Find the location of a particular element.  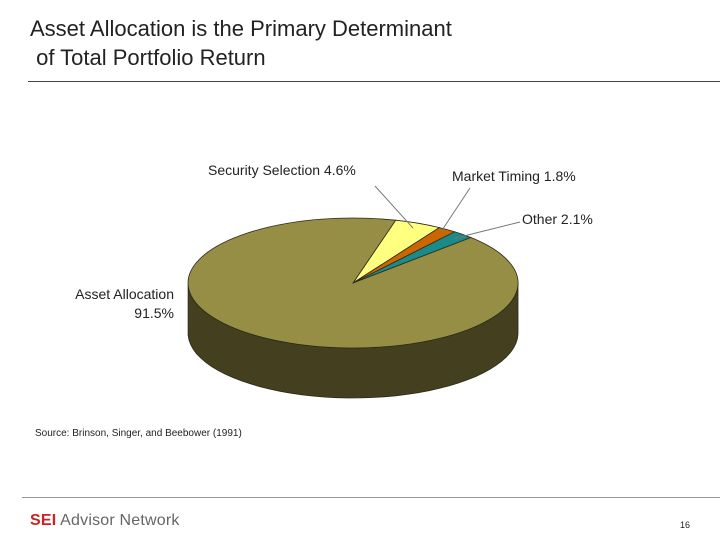

sei-logo: SEI Advisor Network is located at coordinates (105, 521).